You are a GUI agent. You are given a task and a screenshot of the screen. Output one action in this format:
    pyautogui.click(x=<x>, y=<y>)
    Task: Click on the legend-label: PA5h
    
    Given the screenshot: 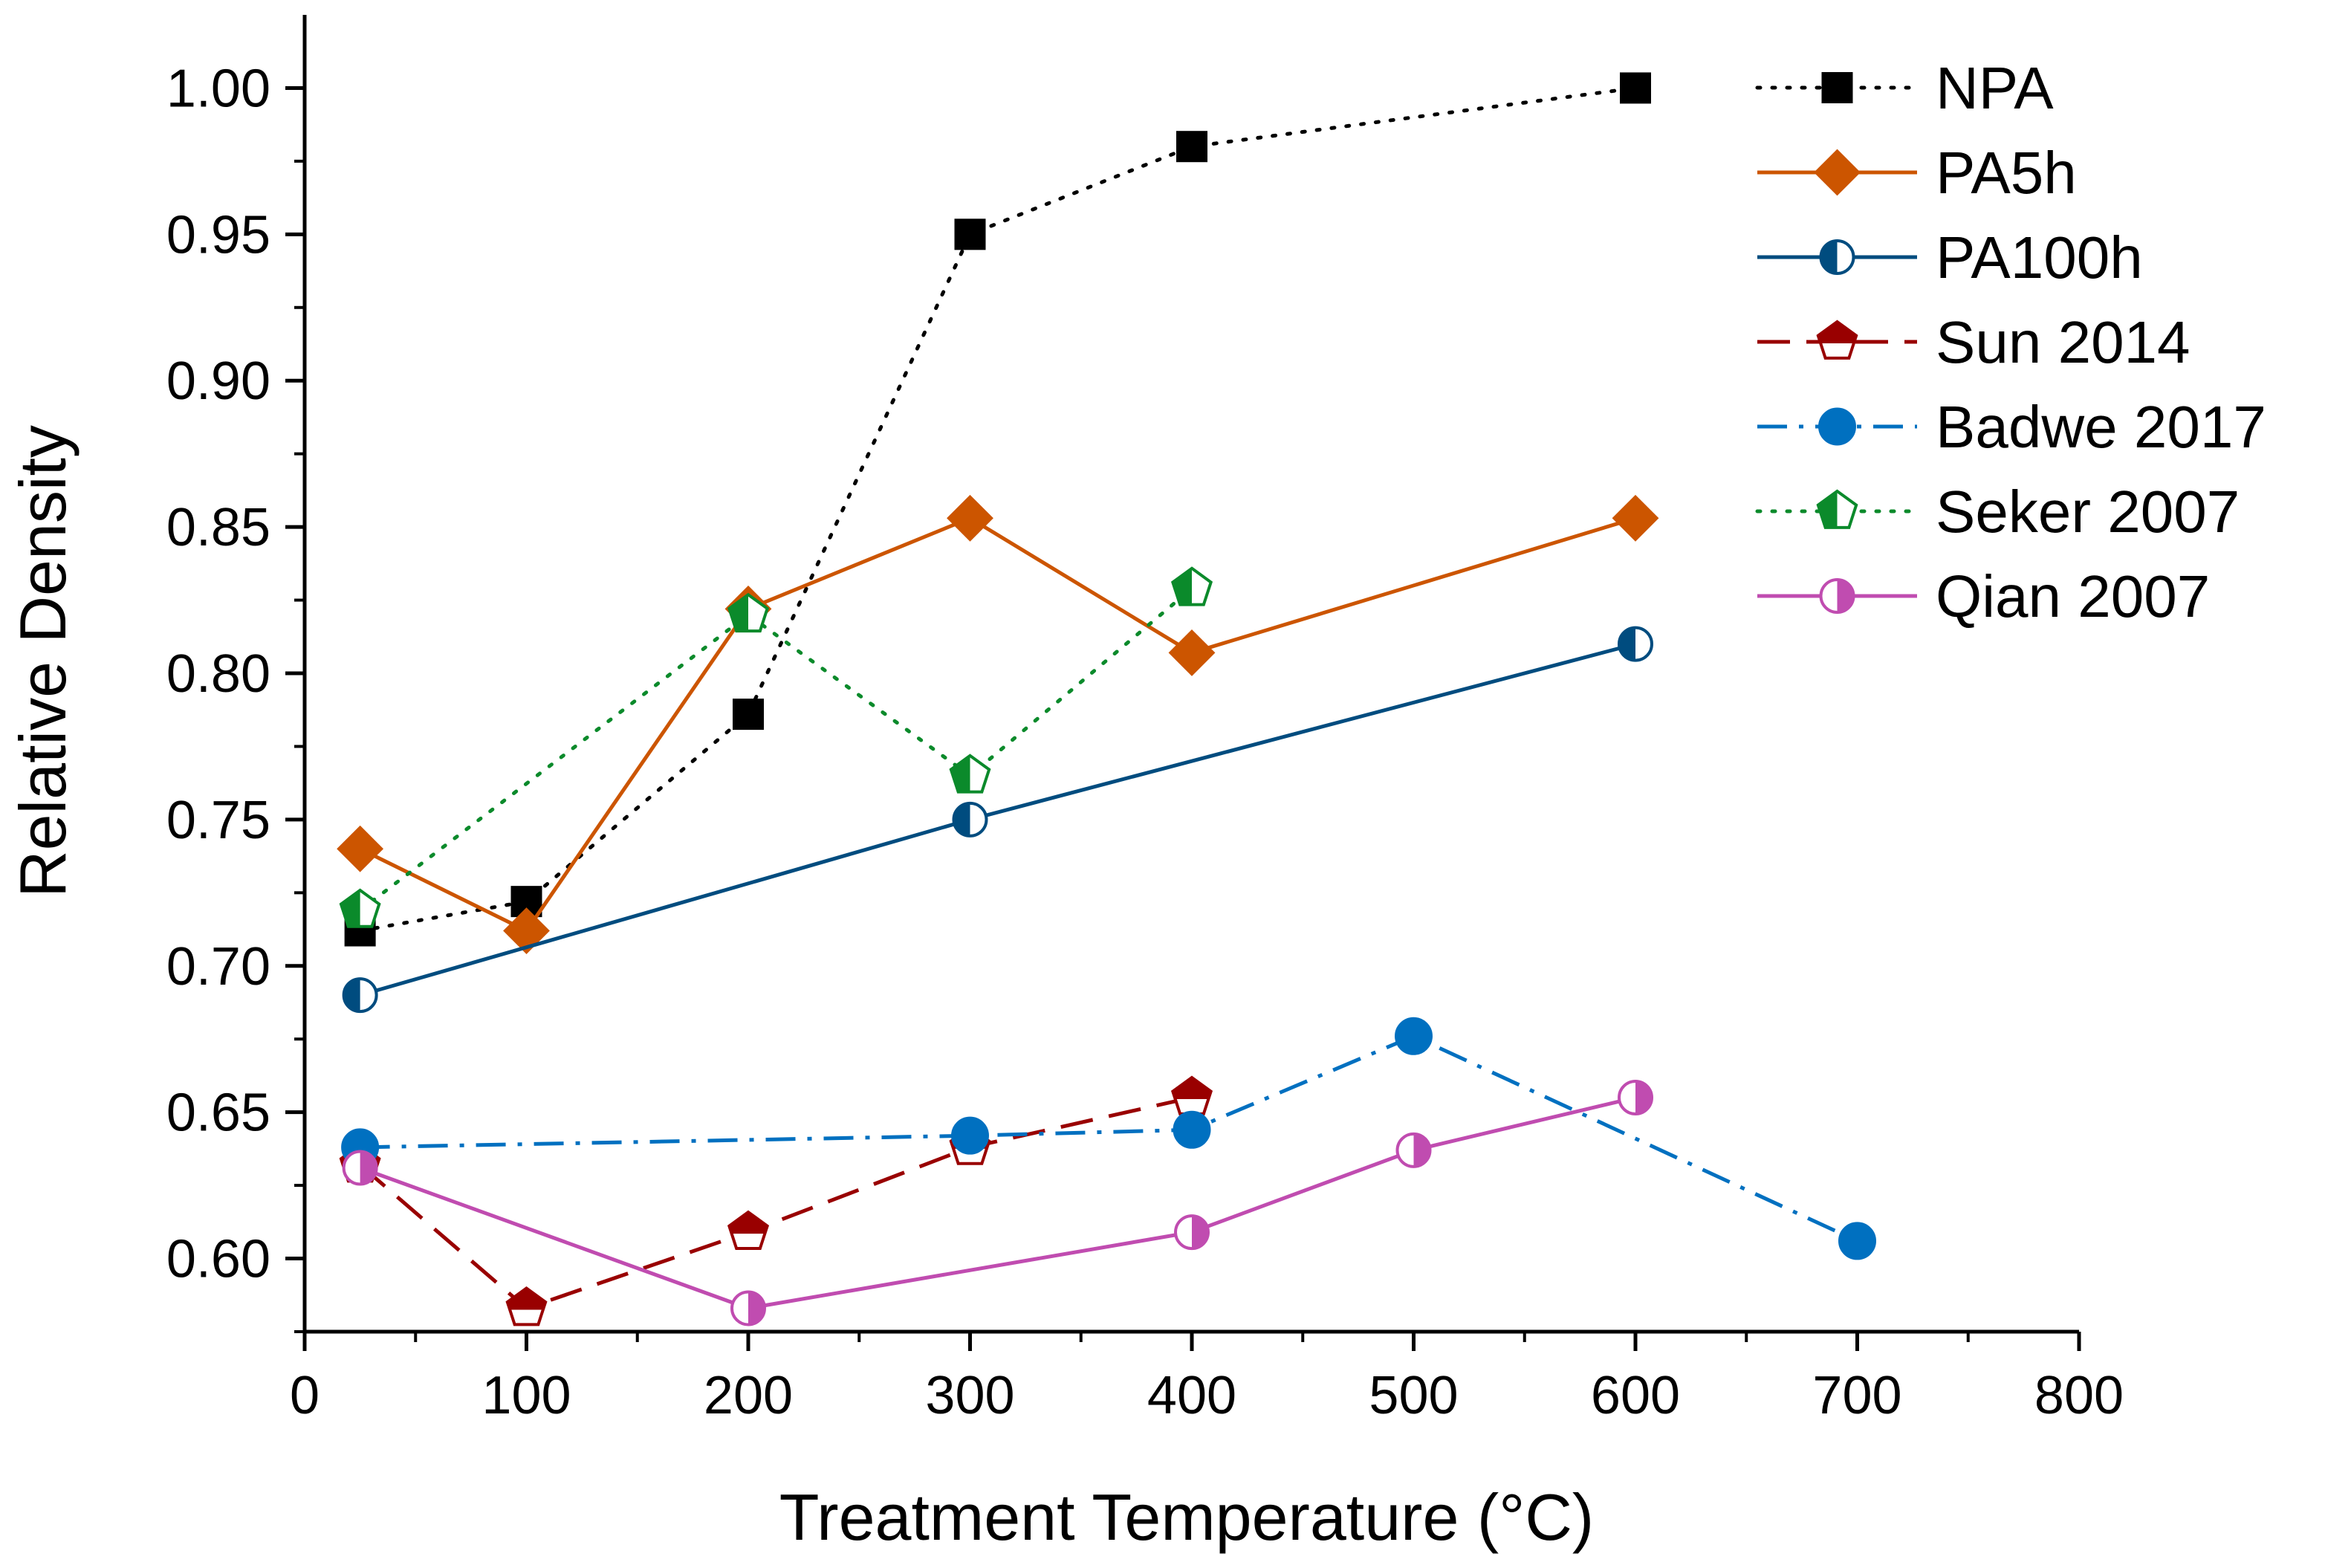 What is the action you would take?
    pyautogui.click(x=2006, y=173)
    